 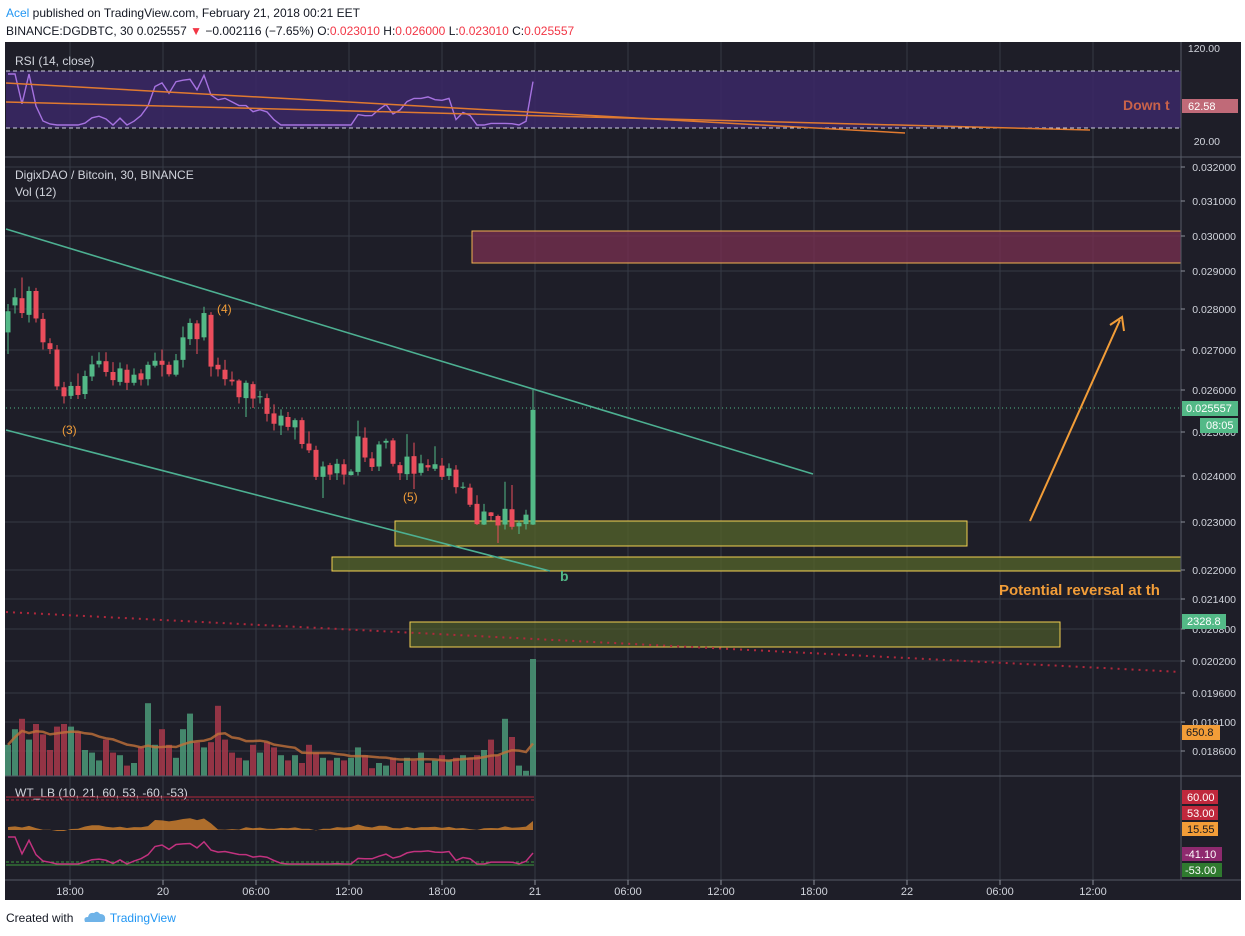 What do you see at coordinates (1214, 477) in the screenshot?
I see `price-tick-label: 0.024000` at bounding box center [1214, 477].